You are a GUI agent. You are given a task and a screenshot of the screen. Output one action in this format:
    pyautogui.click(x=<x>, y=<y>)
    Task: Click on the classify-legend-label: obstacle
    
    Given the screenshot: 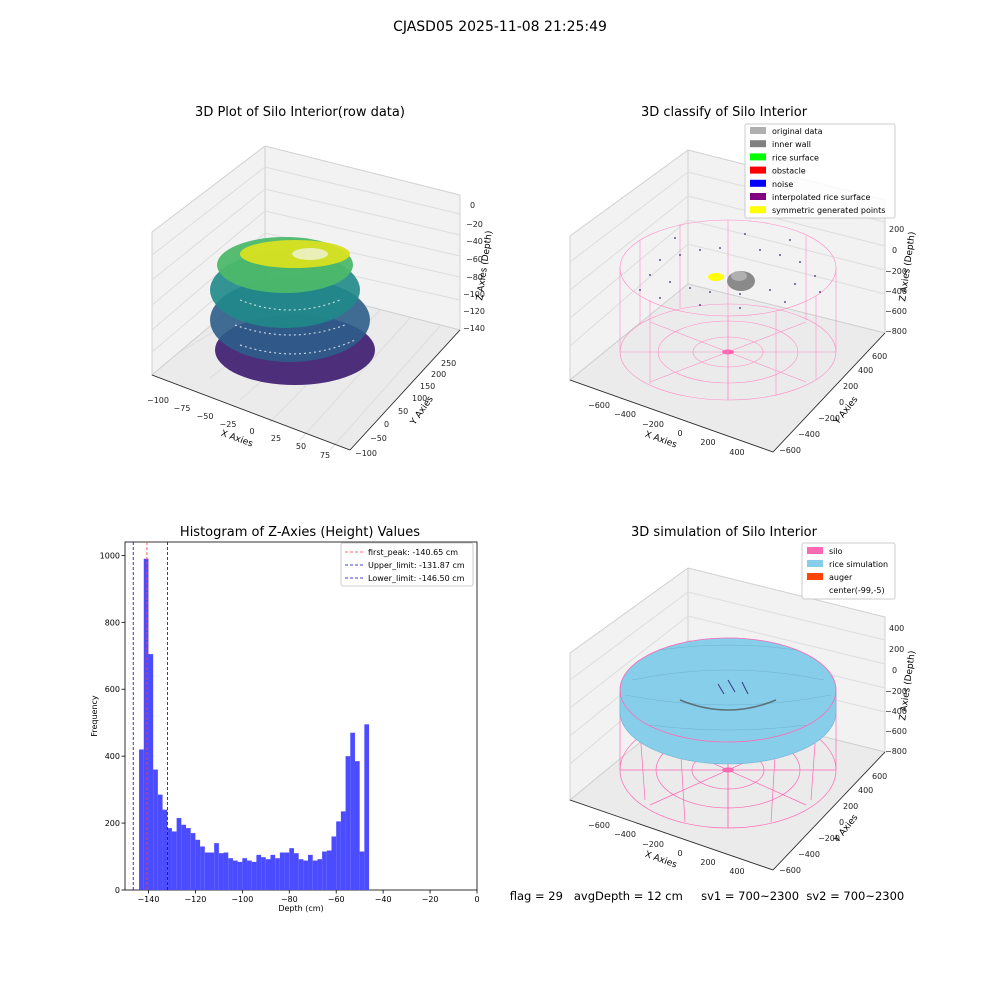 What is the action you would take?
    pyautogui.click(x=789, y=171)
    